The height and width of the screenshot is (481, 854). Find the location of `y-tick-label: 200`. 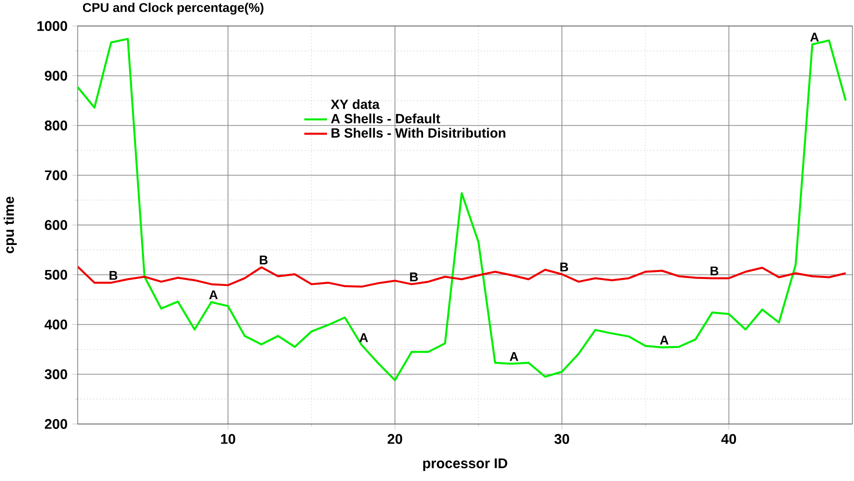

y-tick-label: 200 is located at coordinates (56, 424).